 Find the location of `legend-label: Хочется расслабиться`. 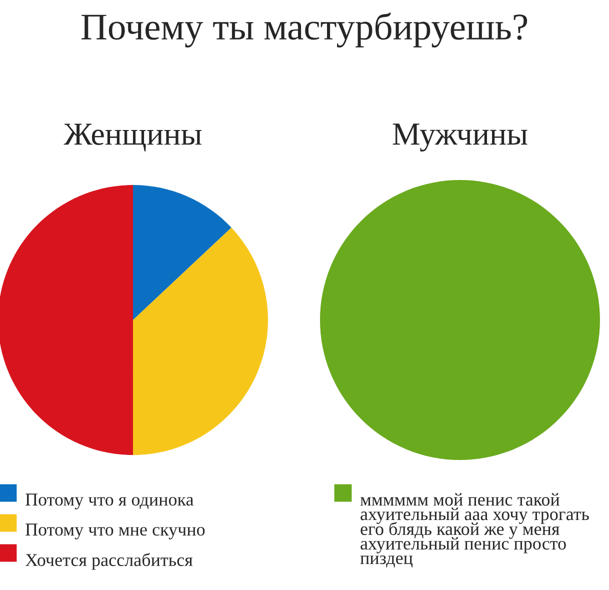

legend-label: Хочется расслабиться is located at coordinates (109, 561).